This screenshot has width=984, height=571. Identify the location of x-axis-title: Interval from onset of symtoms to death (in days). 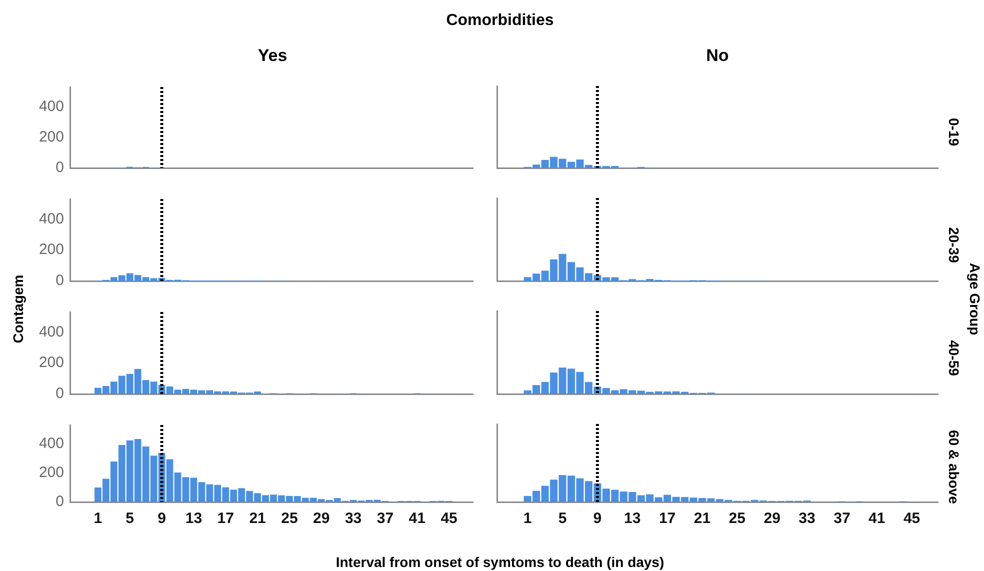
(500, 562).